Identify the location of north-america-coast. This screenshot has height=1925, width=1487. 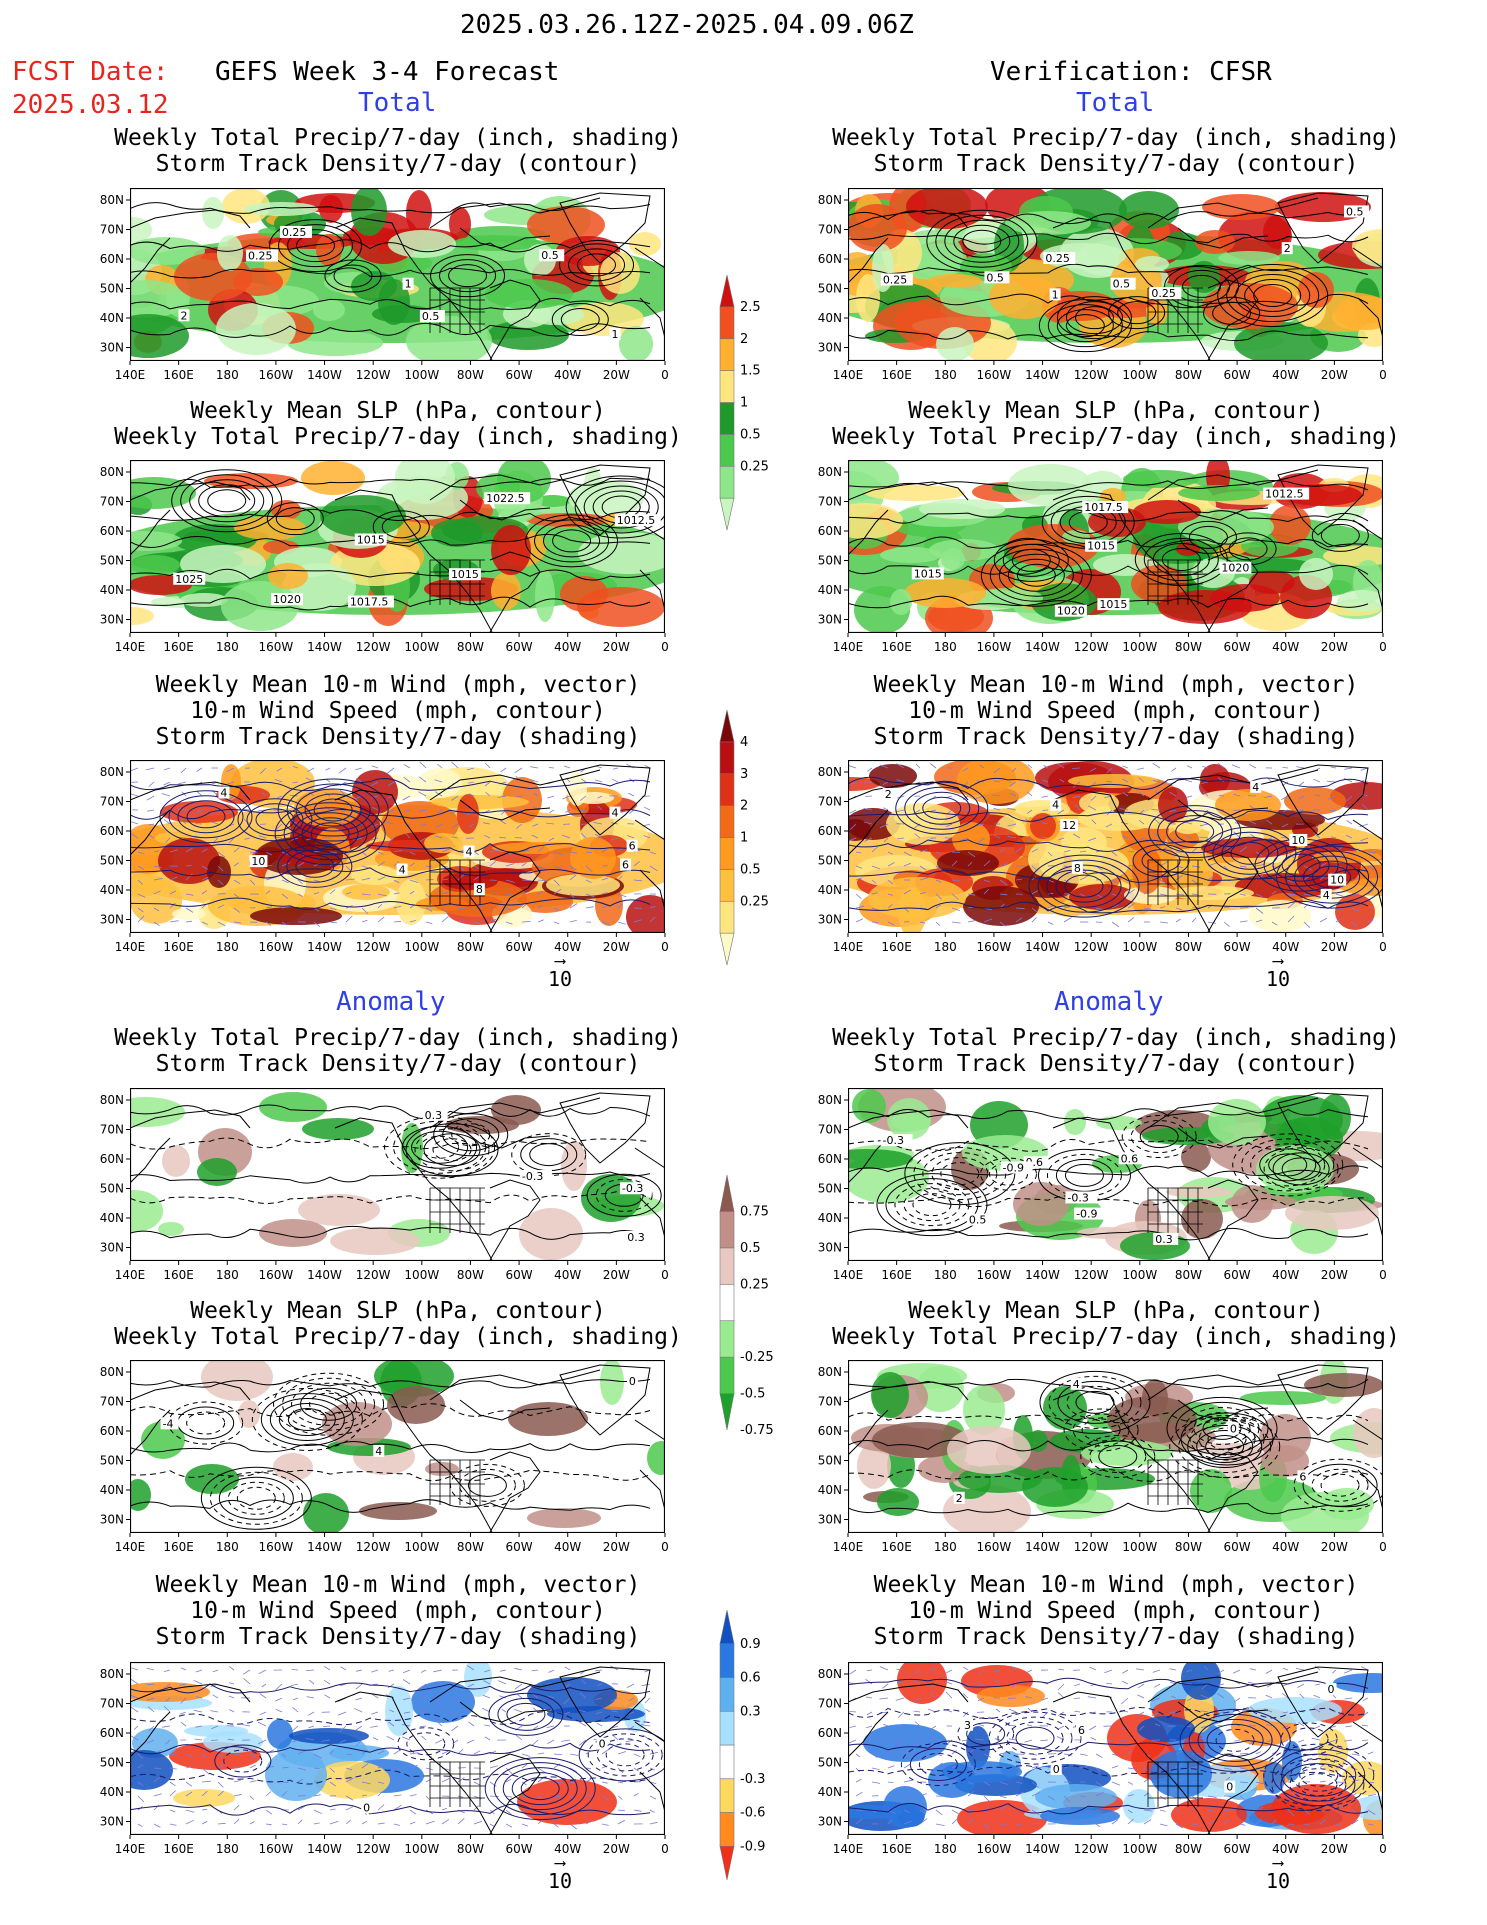
(1185, 551).